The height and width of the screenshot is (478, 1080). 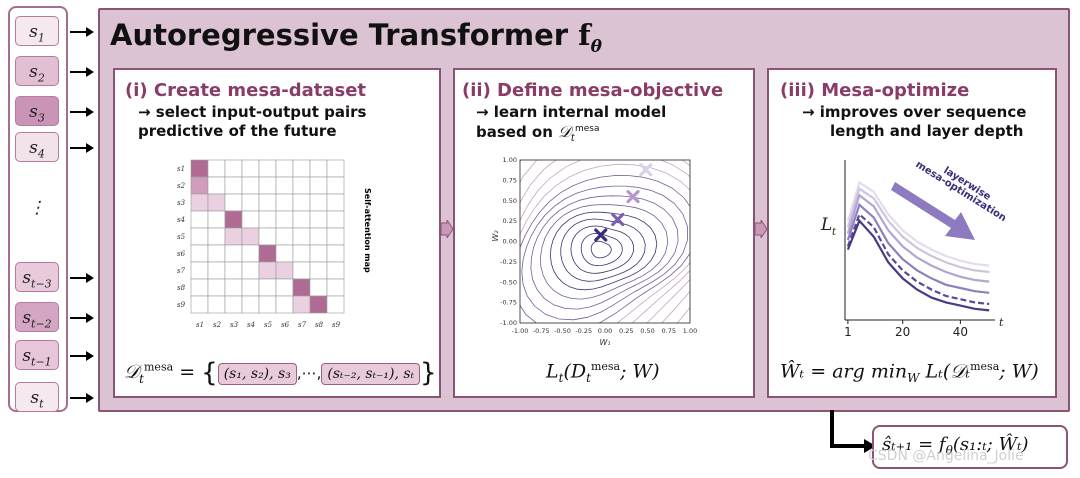 What do you see at coordinates (562, 331) in the screenshot?
I see `x-tick-label: -0.50` at bounding box center [562, 331].